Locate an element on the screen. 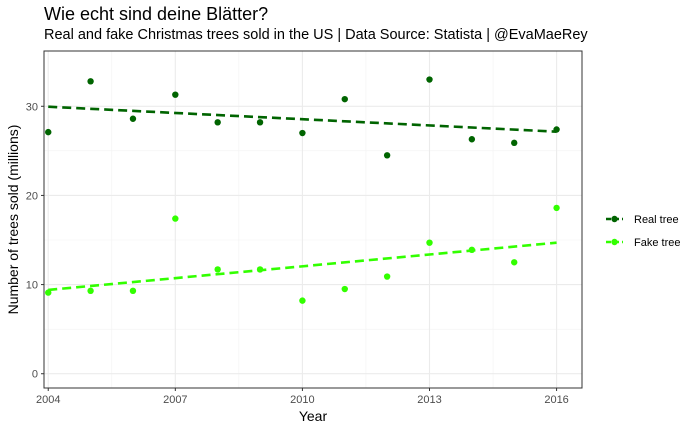 This screenshot has height=432, width=700. y-tick-label: 20 is located at coordinates (32, 196).